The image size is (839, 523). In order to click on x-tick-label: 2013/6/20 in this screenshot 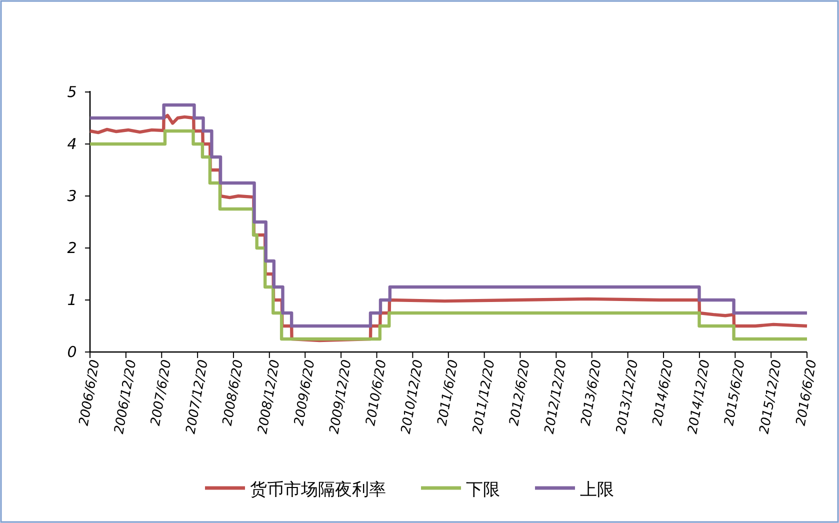, I will do `click(592, 392)`.